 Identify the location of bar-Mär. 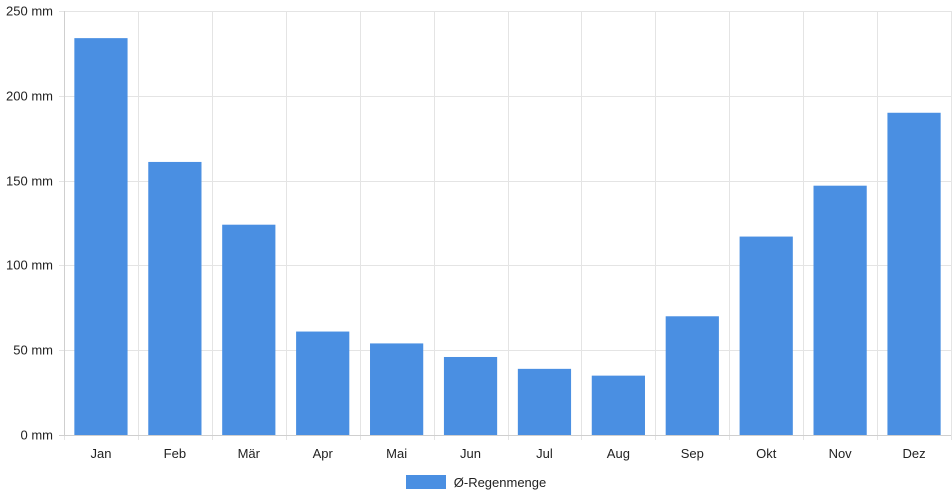
(249, 329).